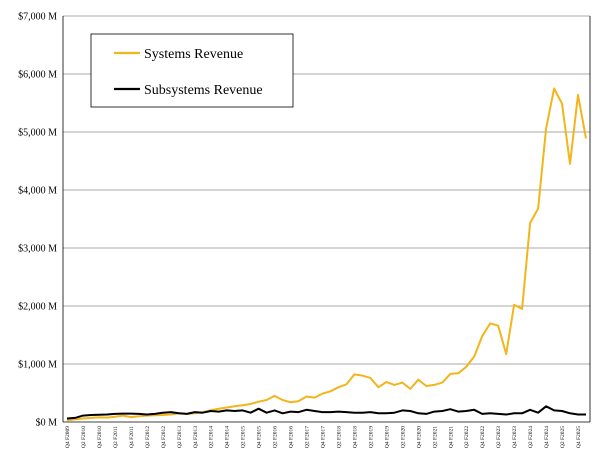 The image size is (597, 467). I want to click on legend: Systems Revenue Subsystems Revenue, so click(192, 70).